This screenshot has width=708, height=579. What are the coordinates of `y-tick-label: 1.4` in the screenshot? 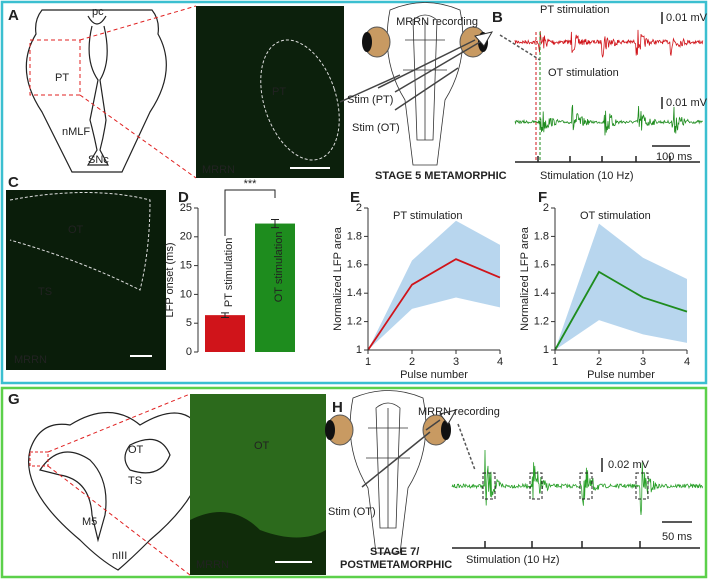 It's located at (354, 293).